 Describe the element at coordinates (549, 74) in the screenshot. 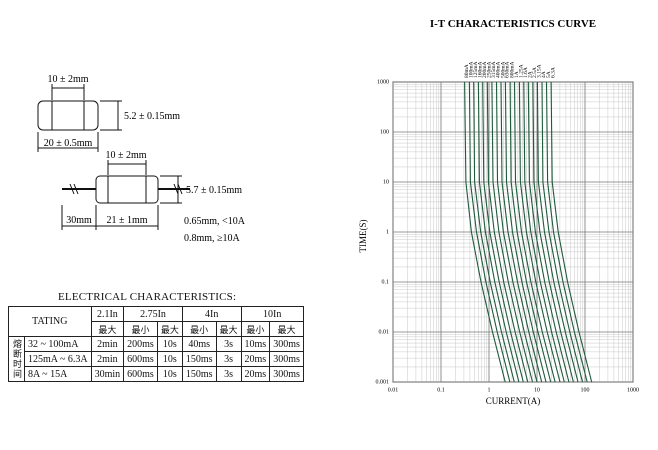

I see `legend-label: 5A` at that location.